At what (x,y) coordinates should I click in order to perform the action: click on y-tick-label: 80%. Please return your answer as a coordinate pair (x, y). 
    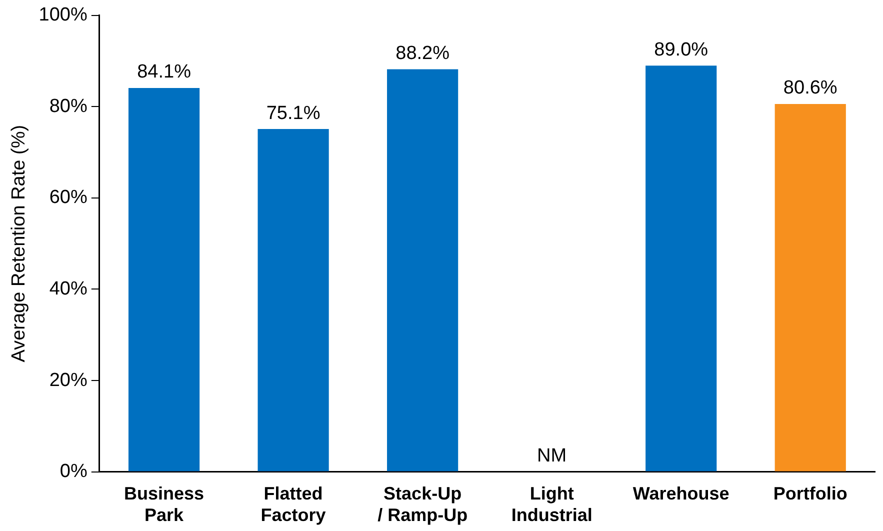
    Looking at the image, I should click on (68, 106).